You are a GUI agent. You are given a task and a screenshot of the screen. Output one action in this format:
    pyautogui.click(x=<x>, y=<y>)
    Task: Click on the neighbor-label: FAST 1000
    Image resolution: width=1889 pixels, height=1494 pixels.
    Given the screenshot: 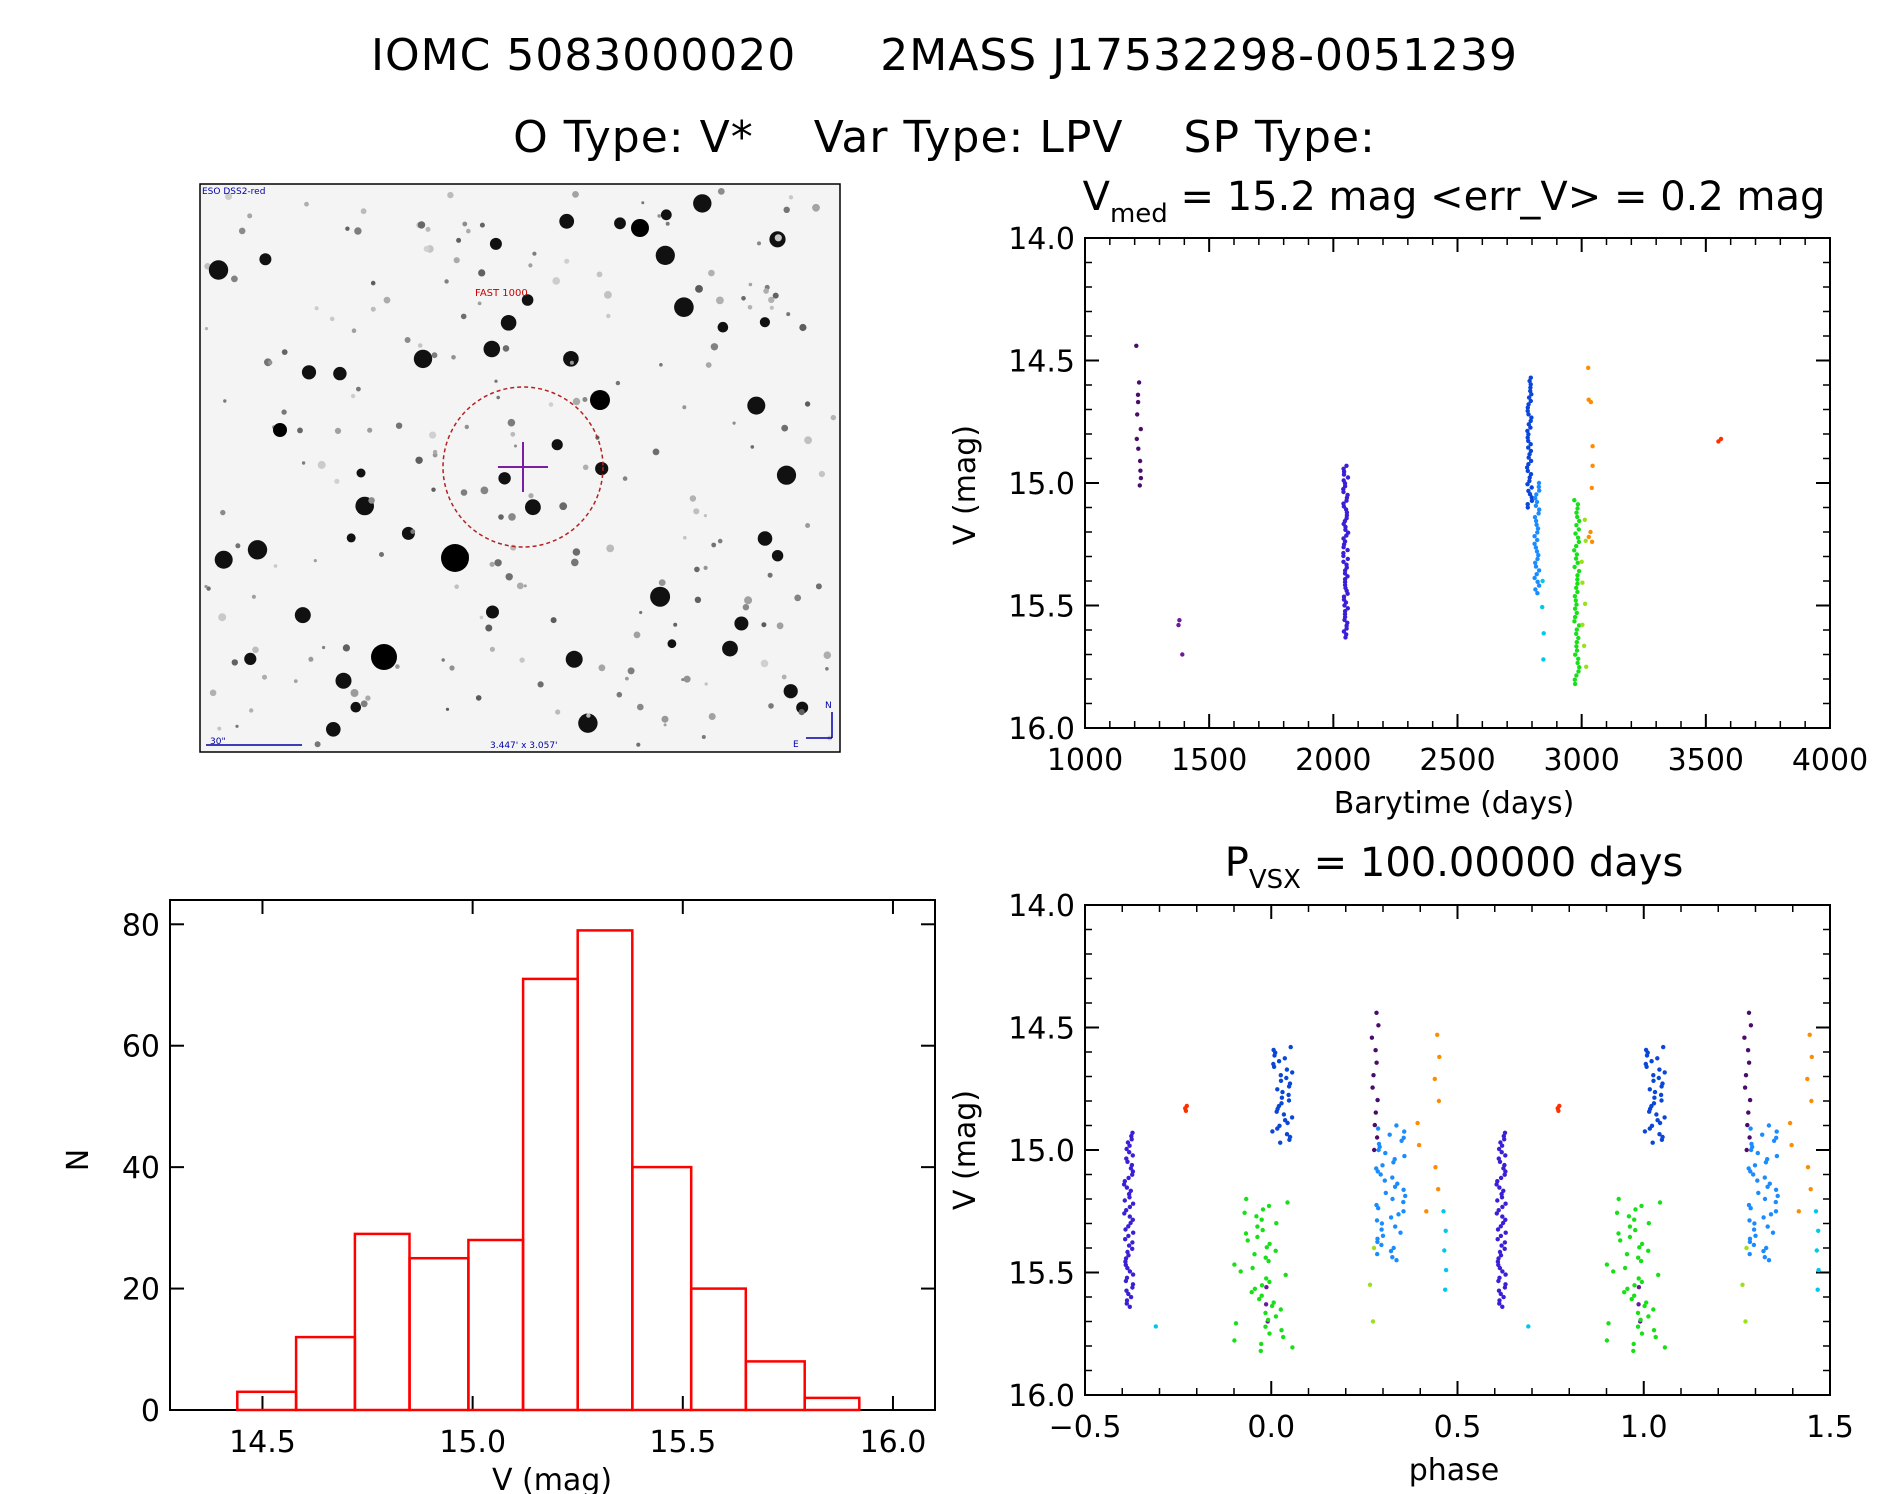 What is the action you would take?
    pyautogui.click(x=501, y=293)
    